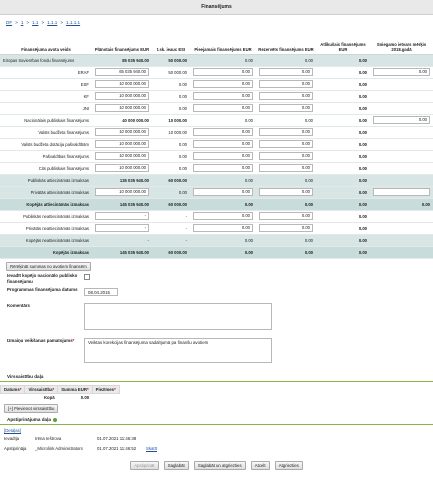 The width and height of the screenshot is (433, 479). Describe the element at coordinates (12, 430) in the screenshot. I see `details-link: [Detaļas]` at that location.